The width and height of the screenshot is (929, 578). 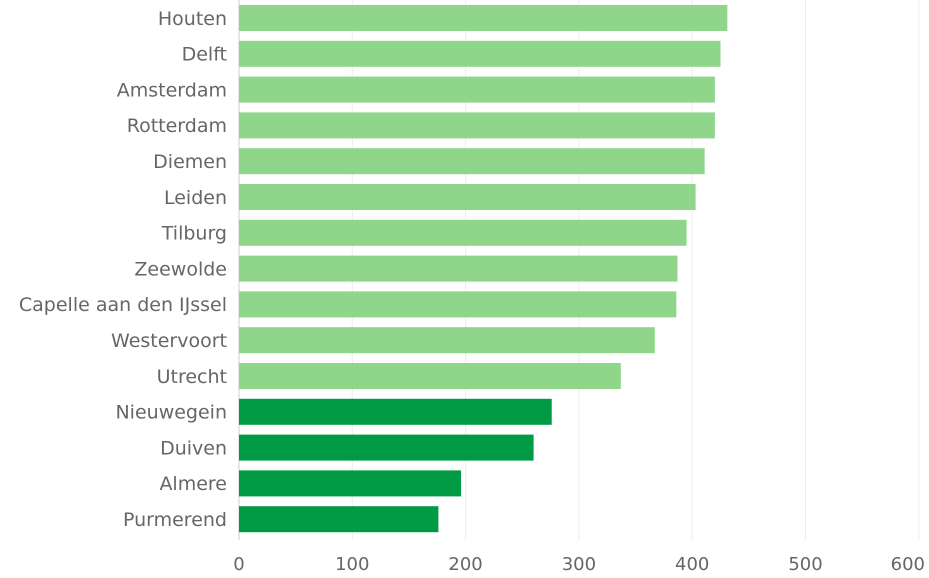 What do you see at coordinates (171, 413) in the screenshot?
I see `category-label: Nieuwegein` at bounding box center [171, 413].